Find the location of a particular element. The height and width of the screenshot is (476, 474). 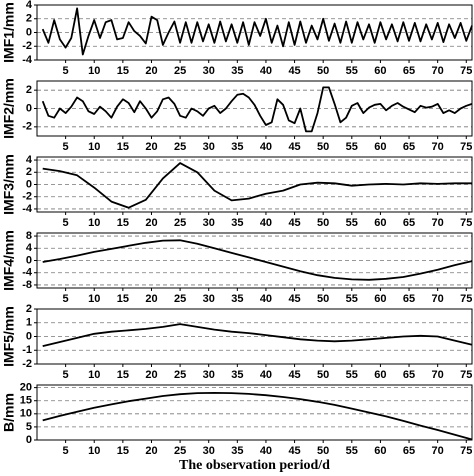

y-tick-label: -4 is located at coordinates (27, 209).